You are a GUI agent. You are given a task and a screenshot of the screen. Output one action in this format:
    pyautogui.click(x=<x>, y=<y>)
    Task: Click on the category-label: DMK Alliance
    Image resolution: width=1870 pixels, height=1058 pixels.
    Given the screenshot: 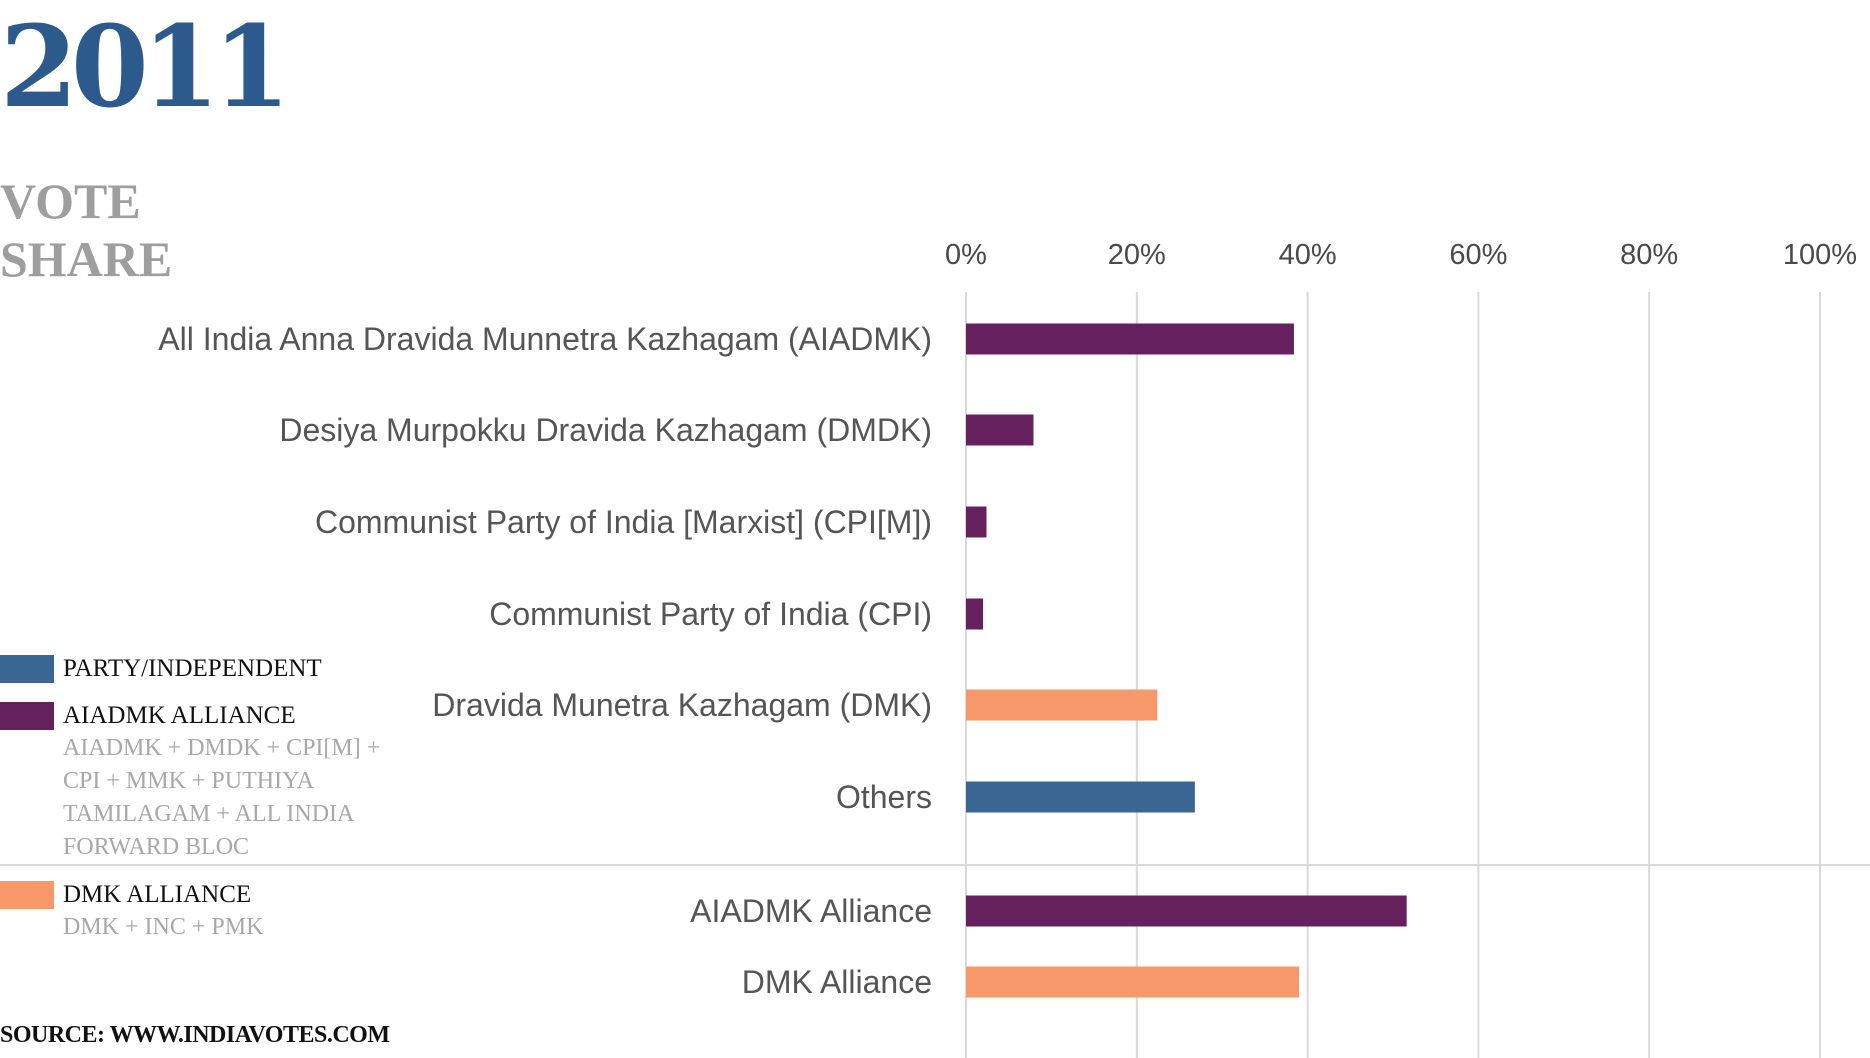 What is the action you would take?
    pyautogui.click(x=837, y=982)
    